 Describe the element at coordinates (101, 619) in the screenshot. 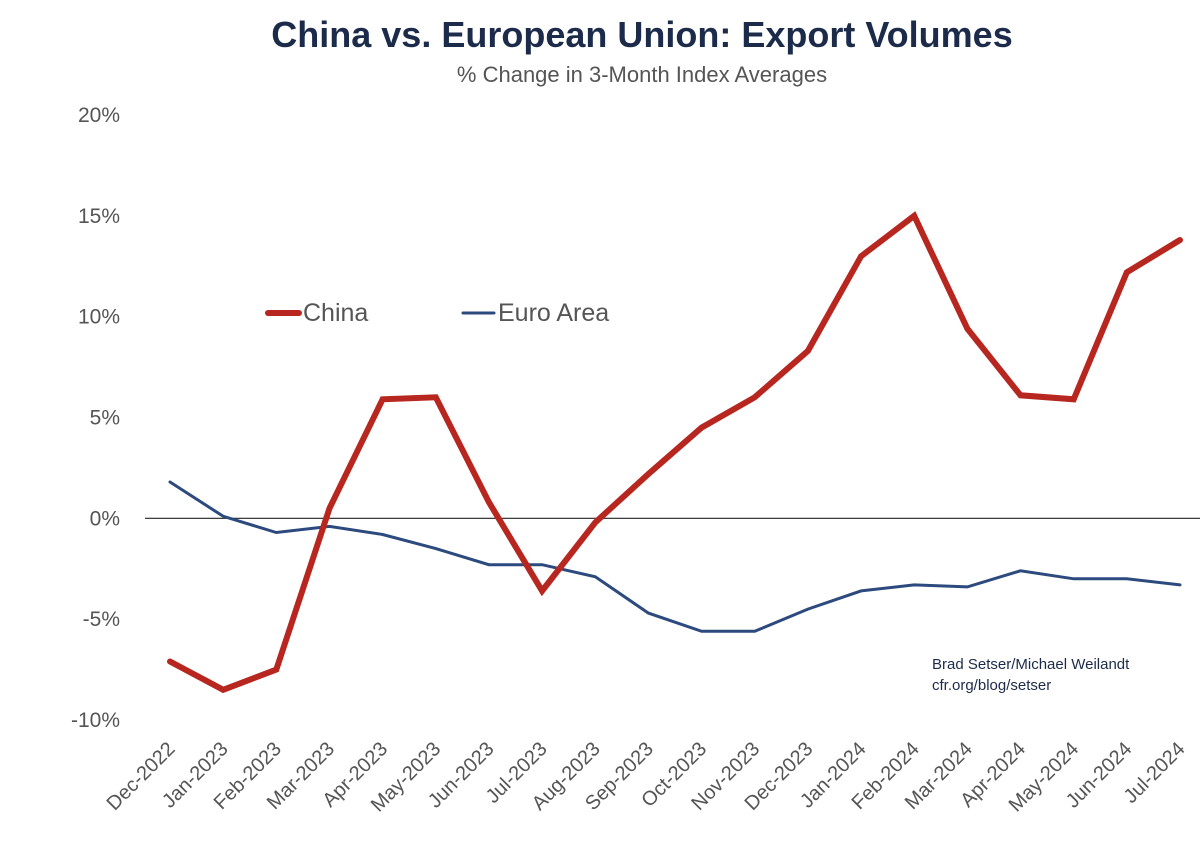

I see `y-tick-label: -5%` at that location.